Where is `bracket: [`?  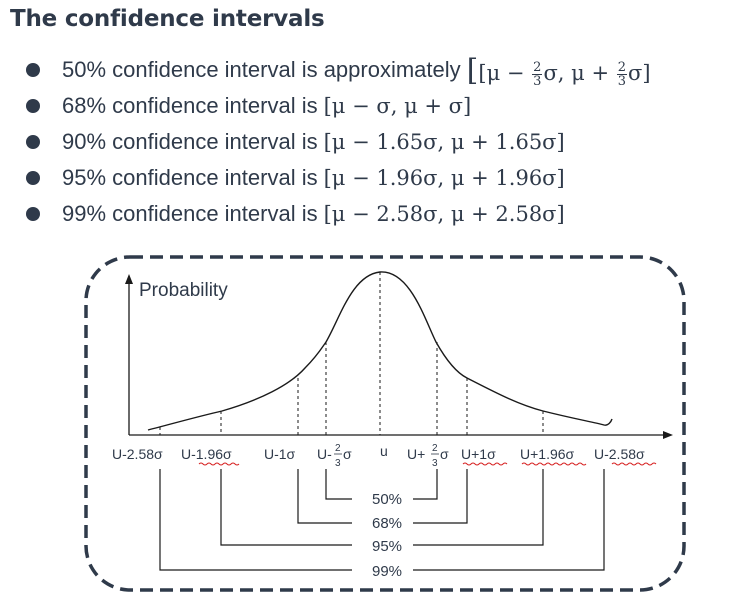 bracket: [ is located at coordinates (472, 70).